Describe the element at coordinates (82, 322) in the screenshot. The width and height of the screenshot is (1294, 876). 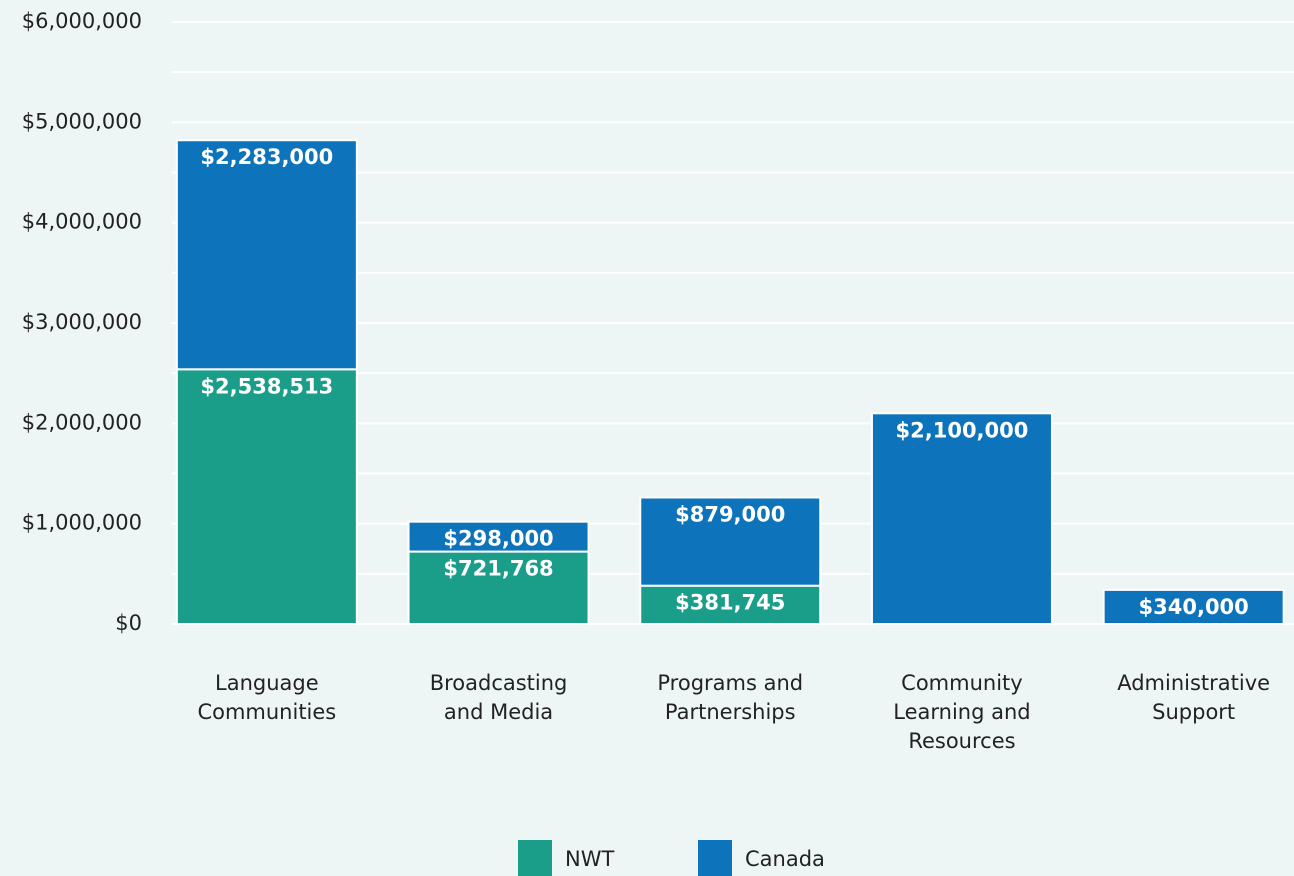
I see `y-tick-label: $3,000,000` at that location.